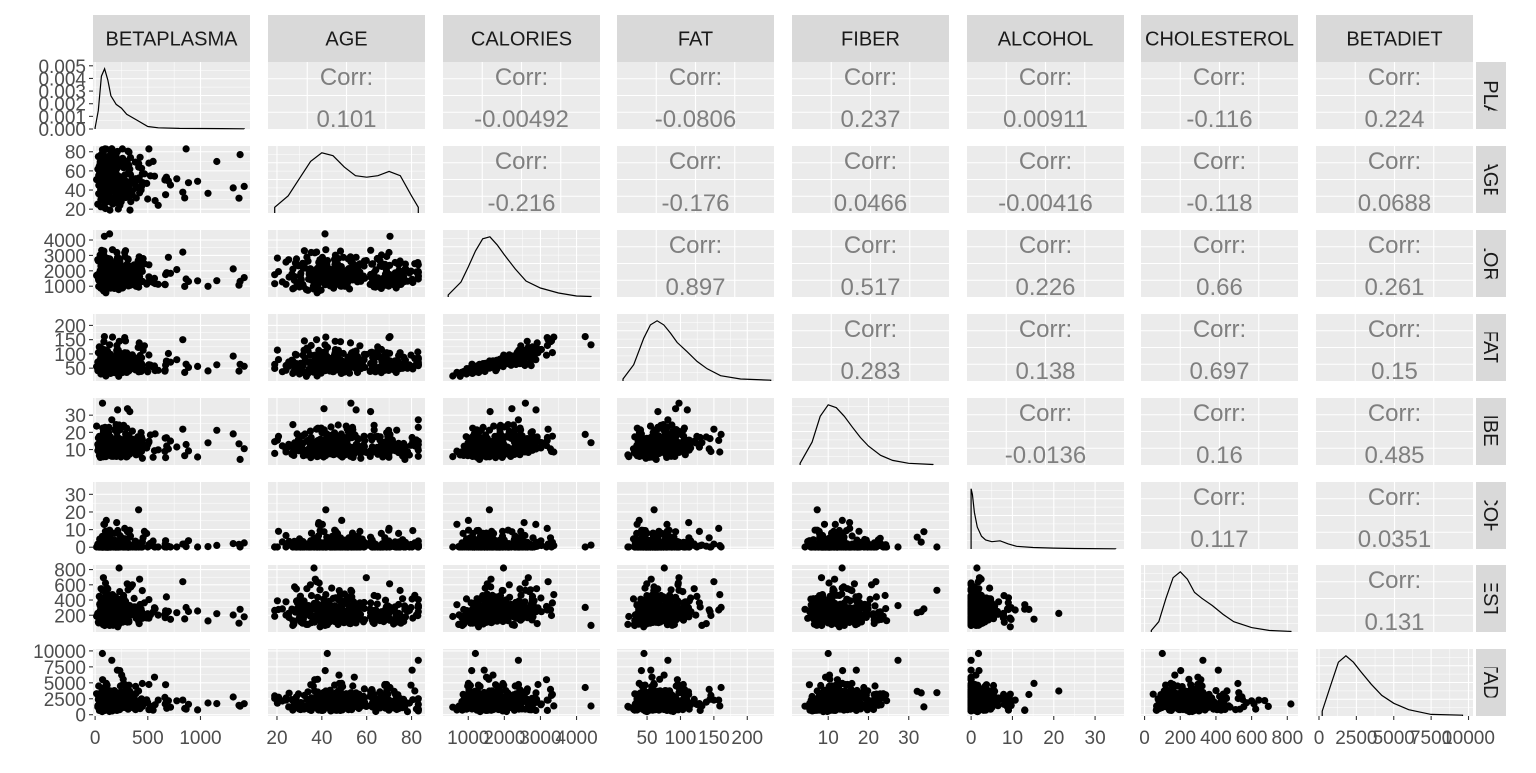 This screenshot has height=773, width=1536. I want to click on panel-r5-c5, so click(1045, 515).